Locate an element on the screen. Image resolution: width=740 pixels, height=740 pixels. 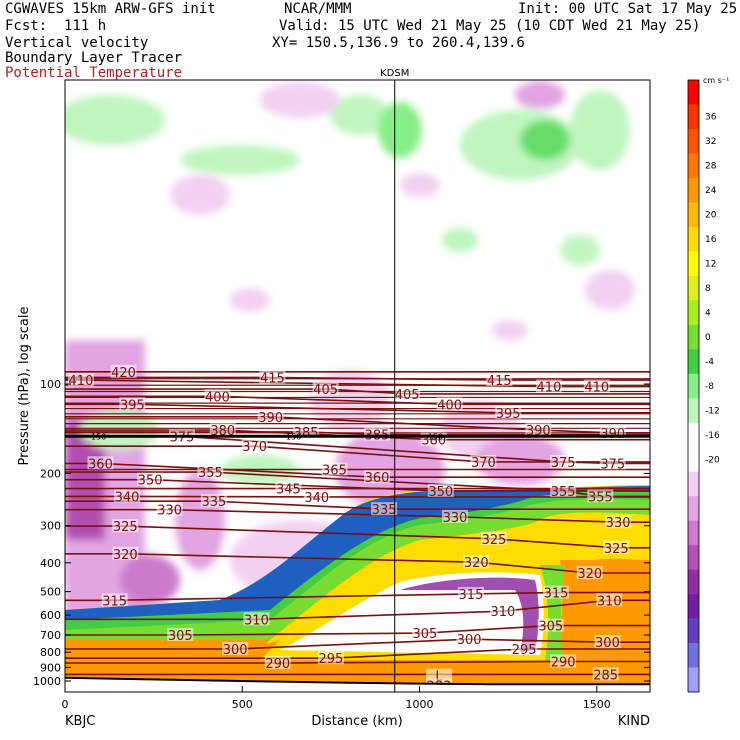
theta-label: 365 is located at coordinates (334, 470).